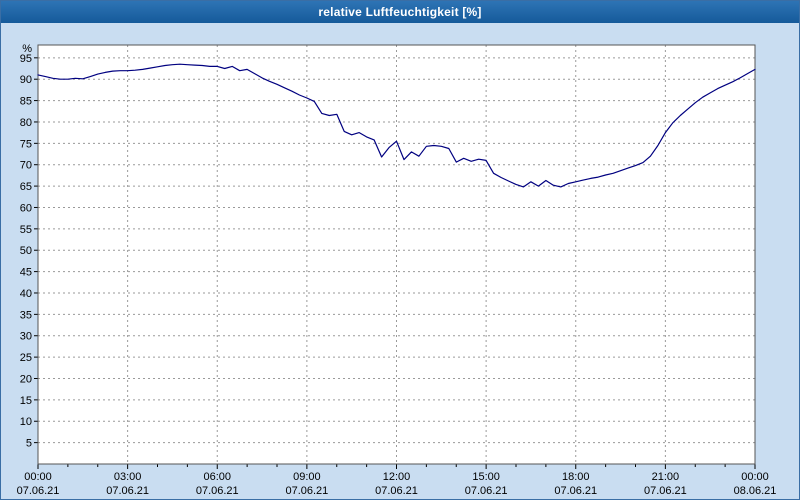  What do you see at coordinates (26, 273) in the screenshot?
I see `y-tick-label: 45` at bounding box center [26, 273].